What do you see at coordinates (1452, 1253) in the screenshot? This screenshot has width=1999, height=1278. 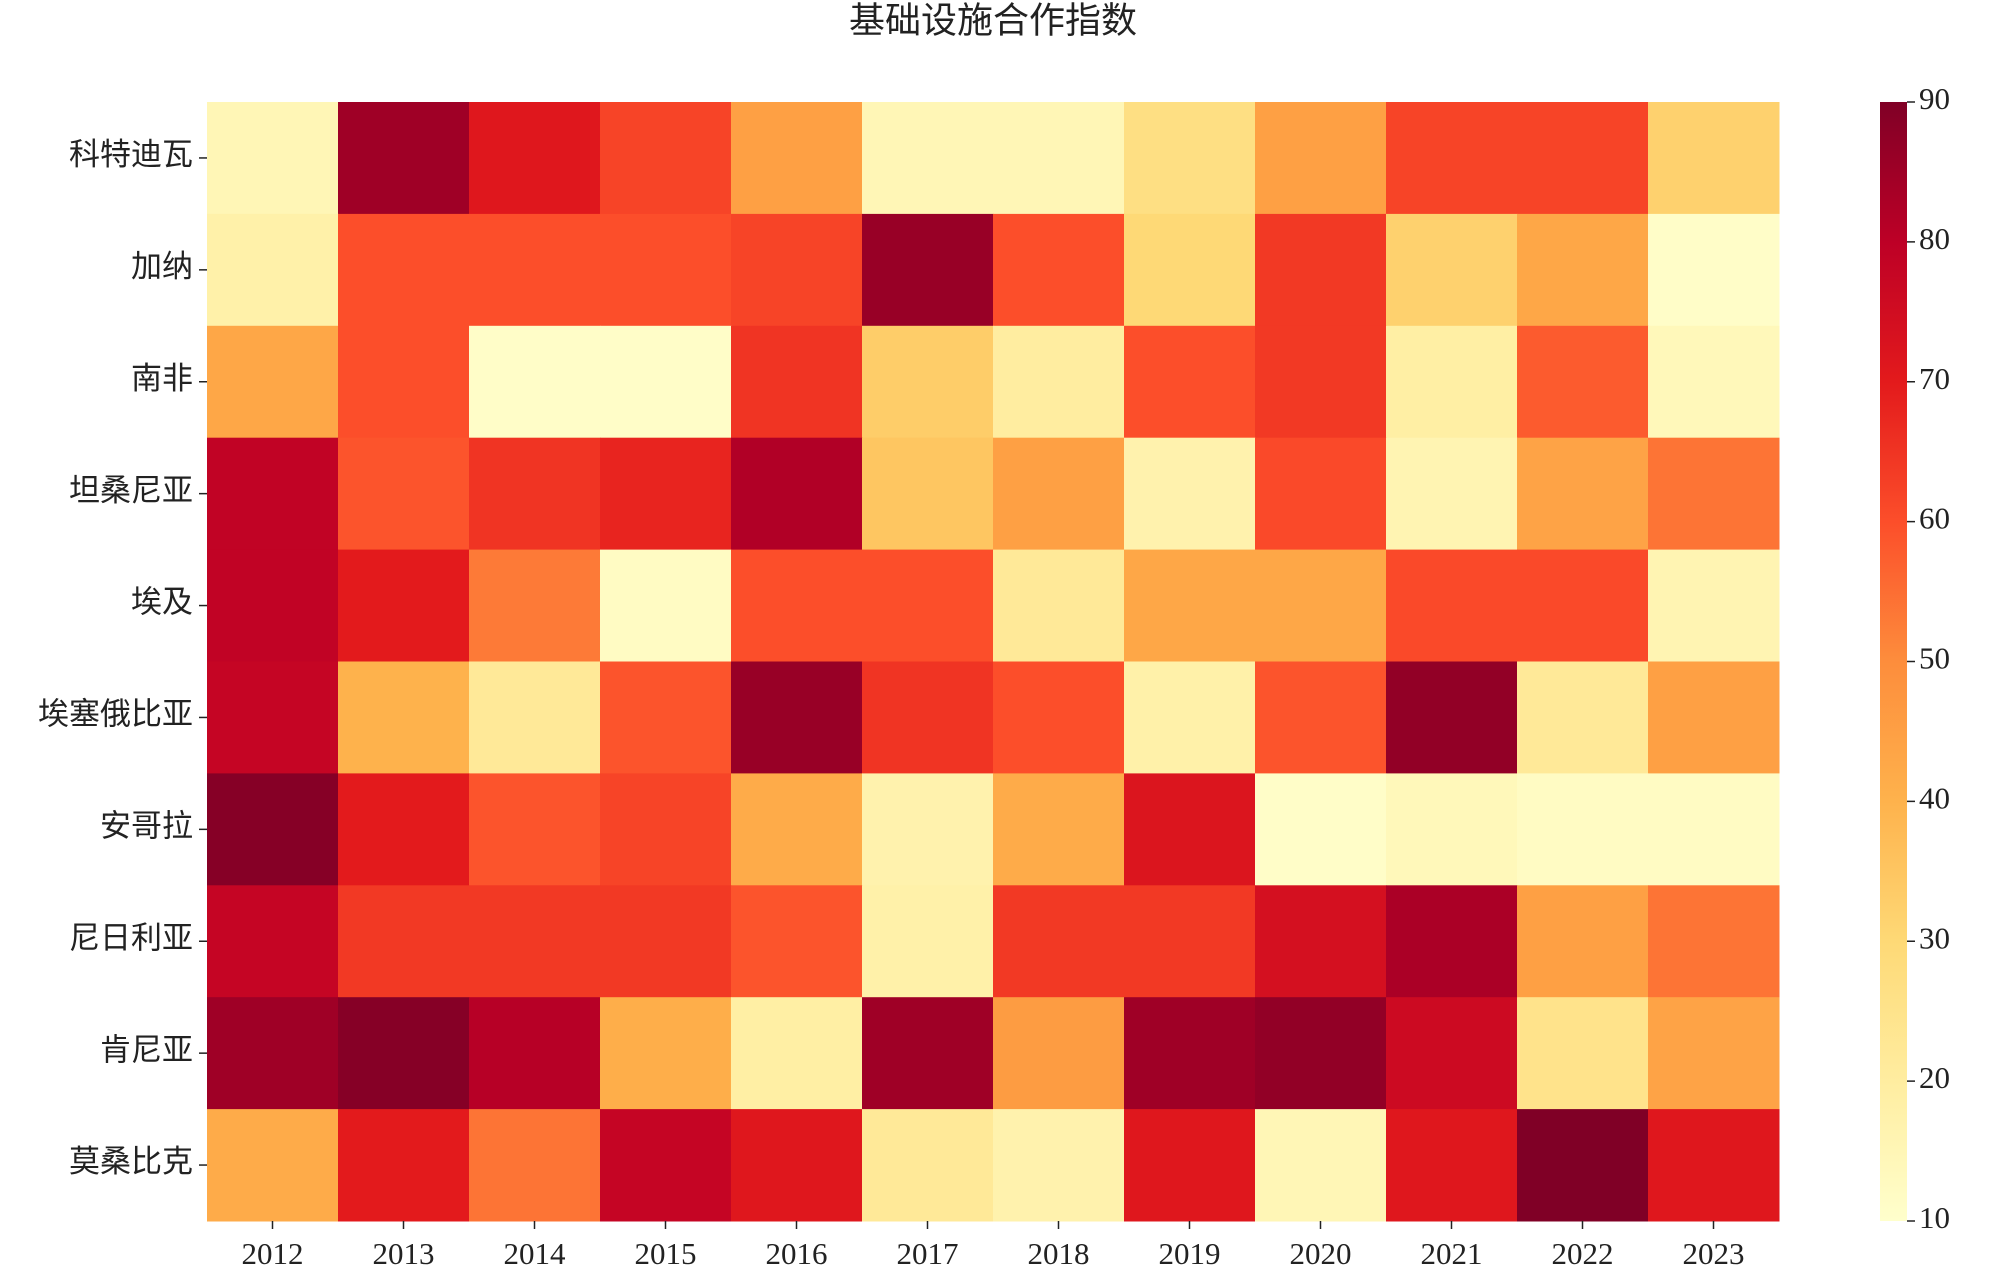 I see `x-tick-label: 2021` at bounding box center [1452, 1253].